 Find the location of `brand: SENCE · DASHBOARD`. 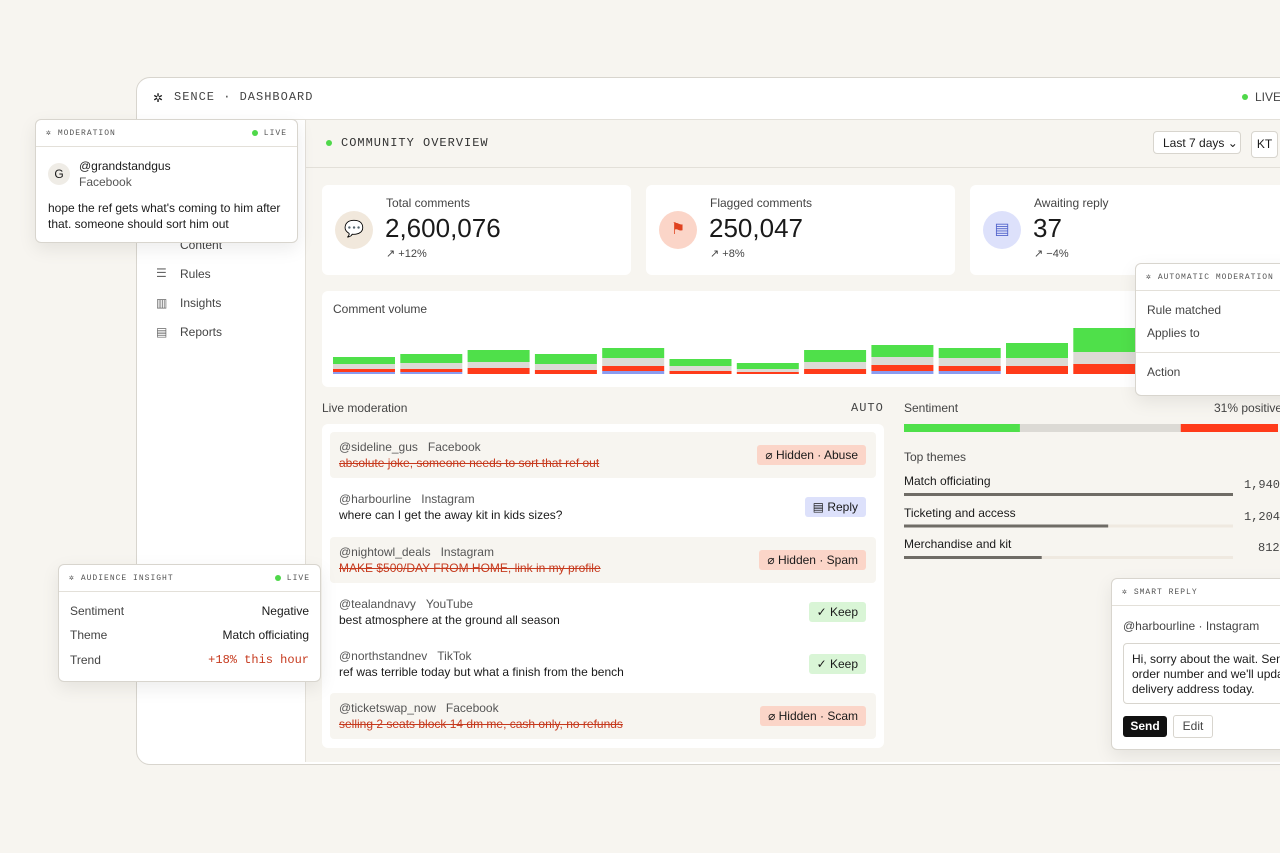

brand: SENCE · DASHBOARD is located at coordinates (244, 97).